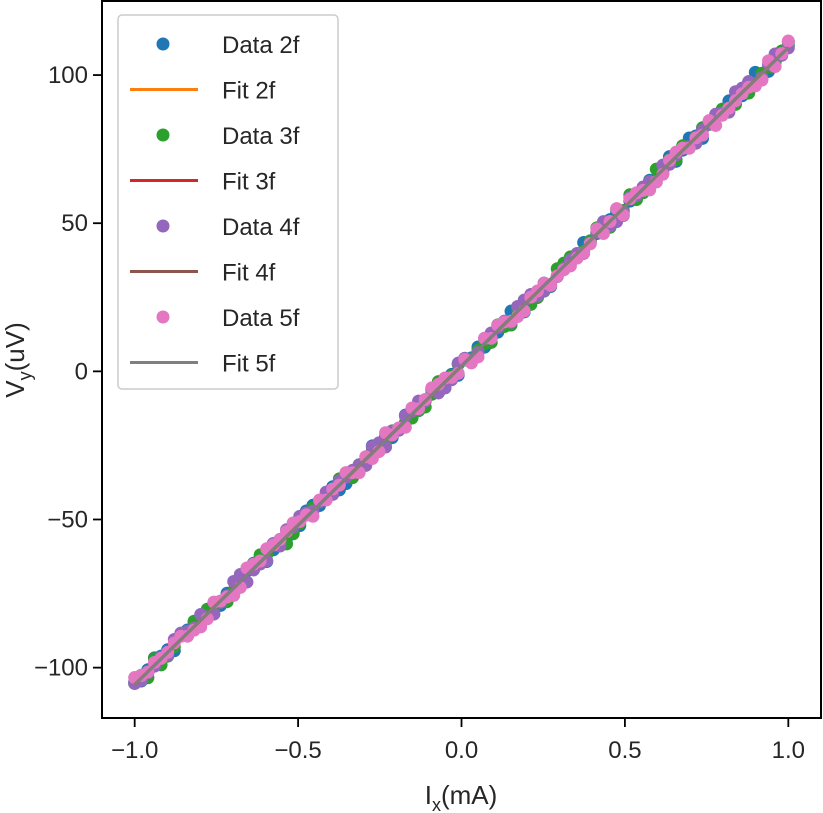 Image resolution: width=823 pixels, height=813 pixels. Describe the element at coordinates (624, 750) in the screenshot. I see `x-tick-label: 0.5` at that location.